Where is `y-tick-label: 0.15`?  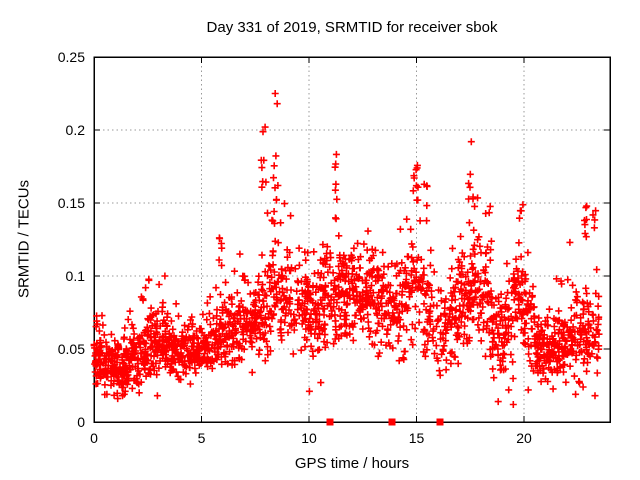 y-tick-label: 0.15 is located at coordinates (71, 203).